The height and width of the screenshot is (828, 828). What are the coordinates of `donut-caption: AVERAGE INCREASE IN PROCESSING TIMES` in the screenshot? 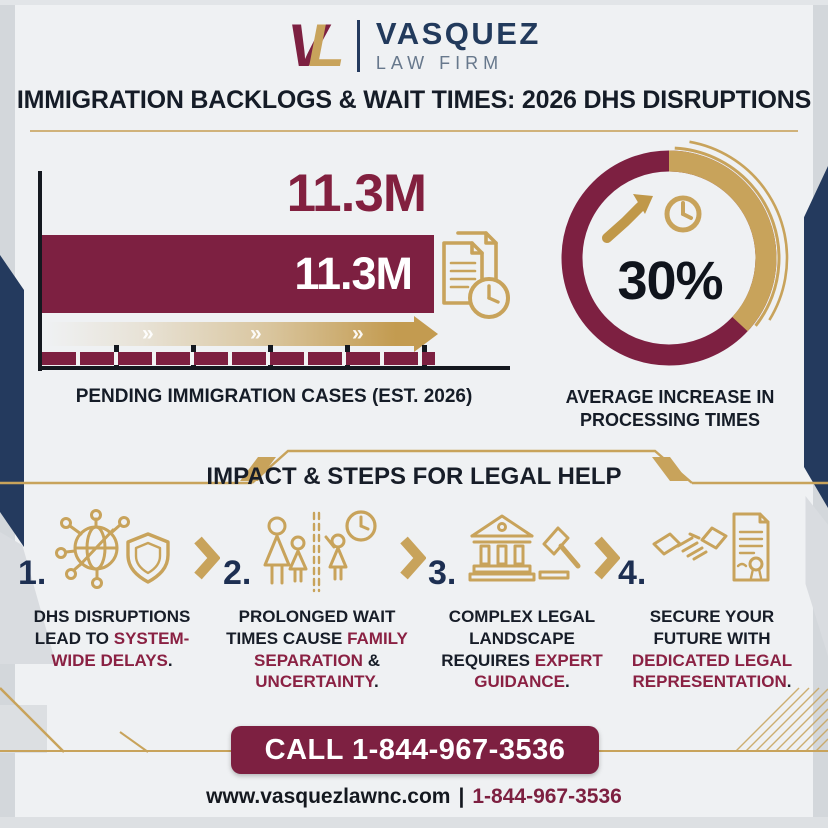 It's located at (670, 409).